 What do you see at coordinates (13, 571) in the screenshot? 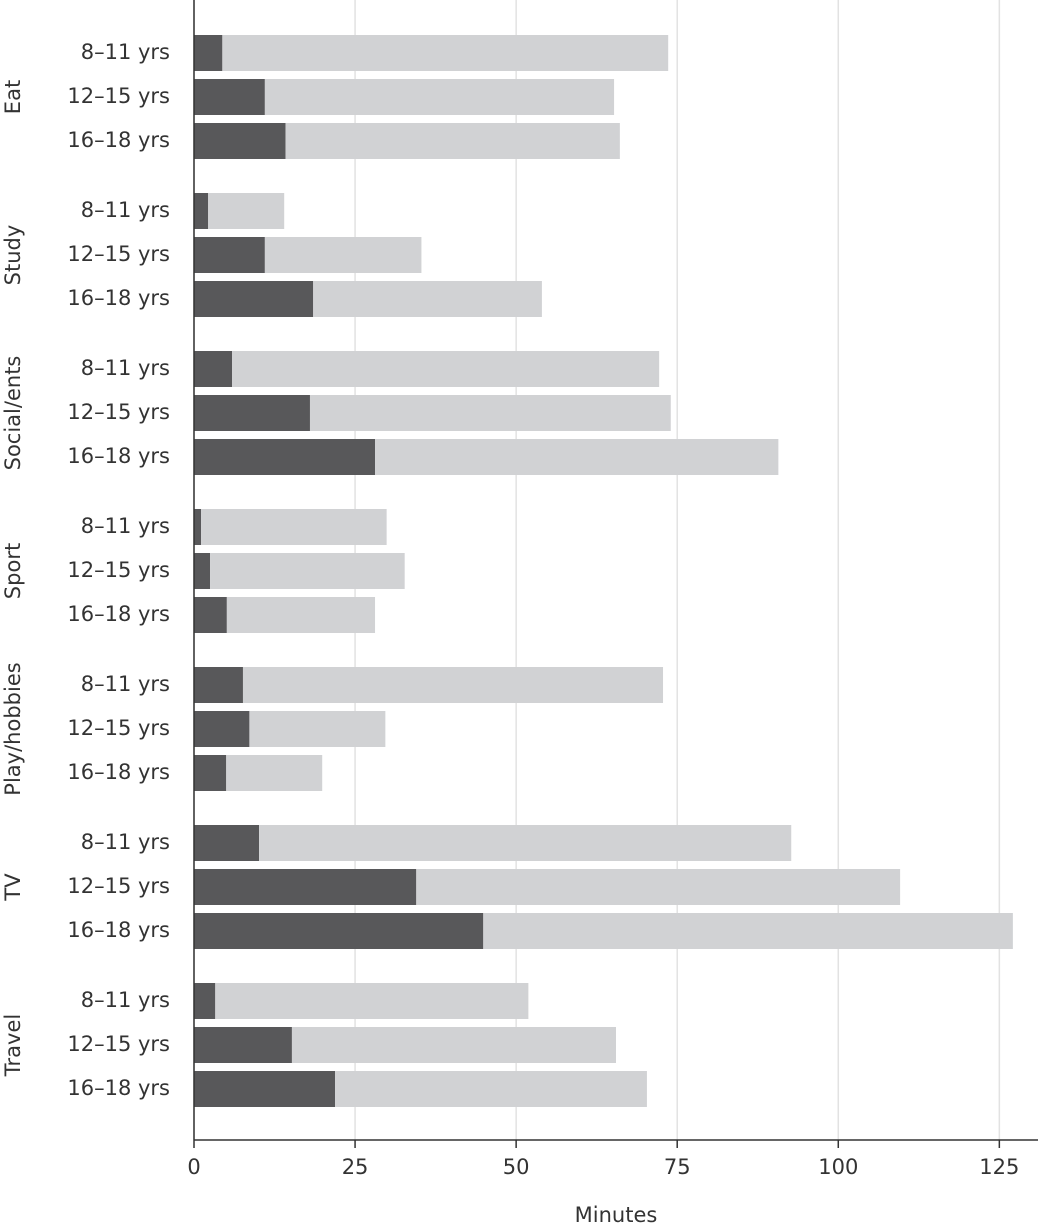
I see `group-label: Sport` at bounding box center [13, 571].